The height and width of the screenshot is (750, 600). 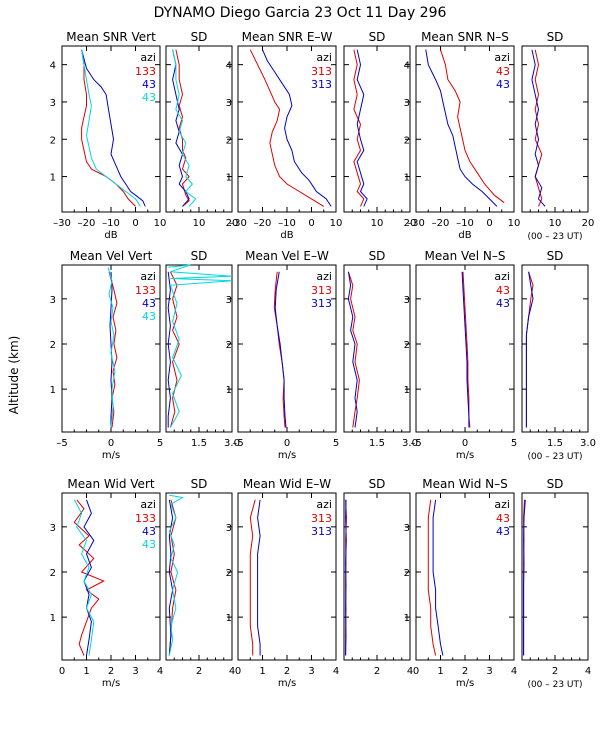 I want to click on series-line-cyan, so click(x=84, y=577).